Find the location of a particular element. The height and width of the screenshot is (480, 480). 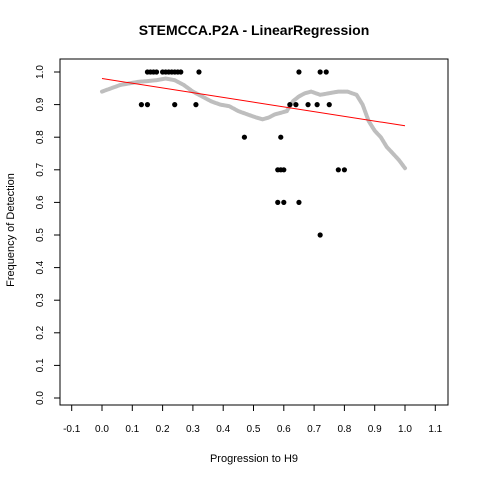

y-tick-label: 0.4 is located at coordinates (40, 267).